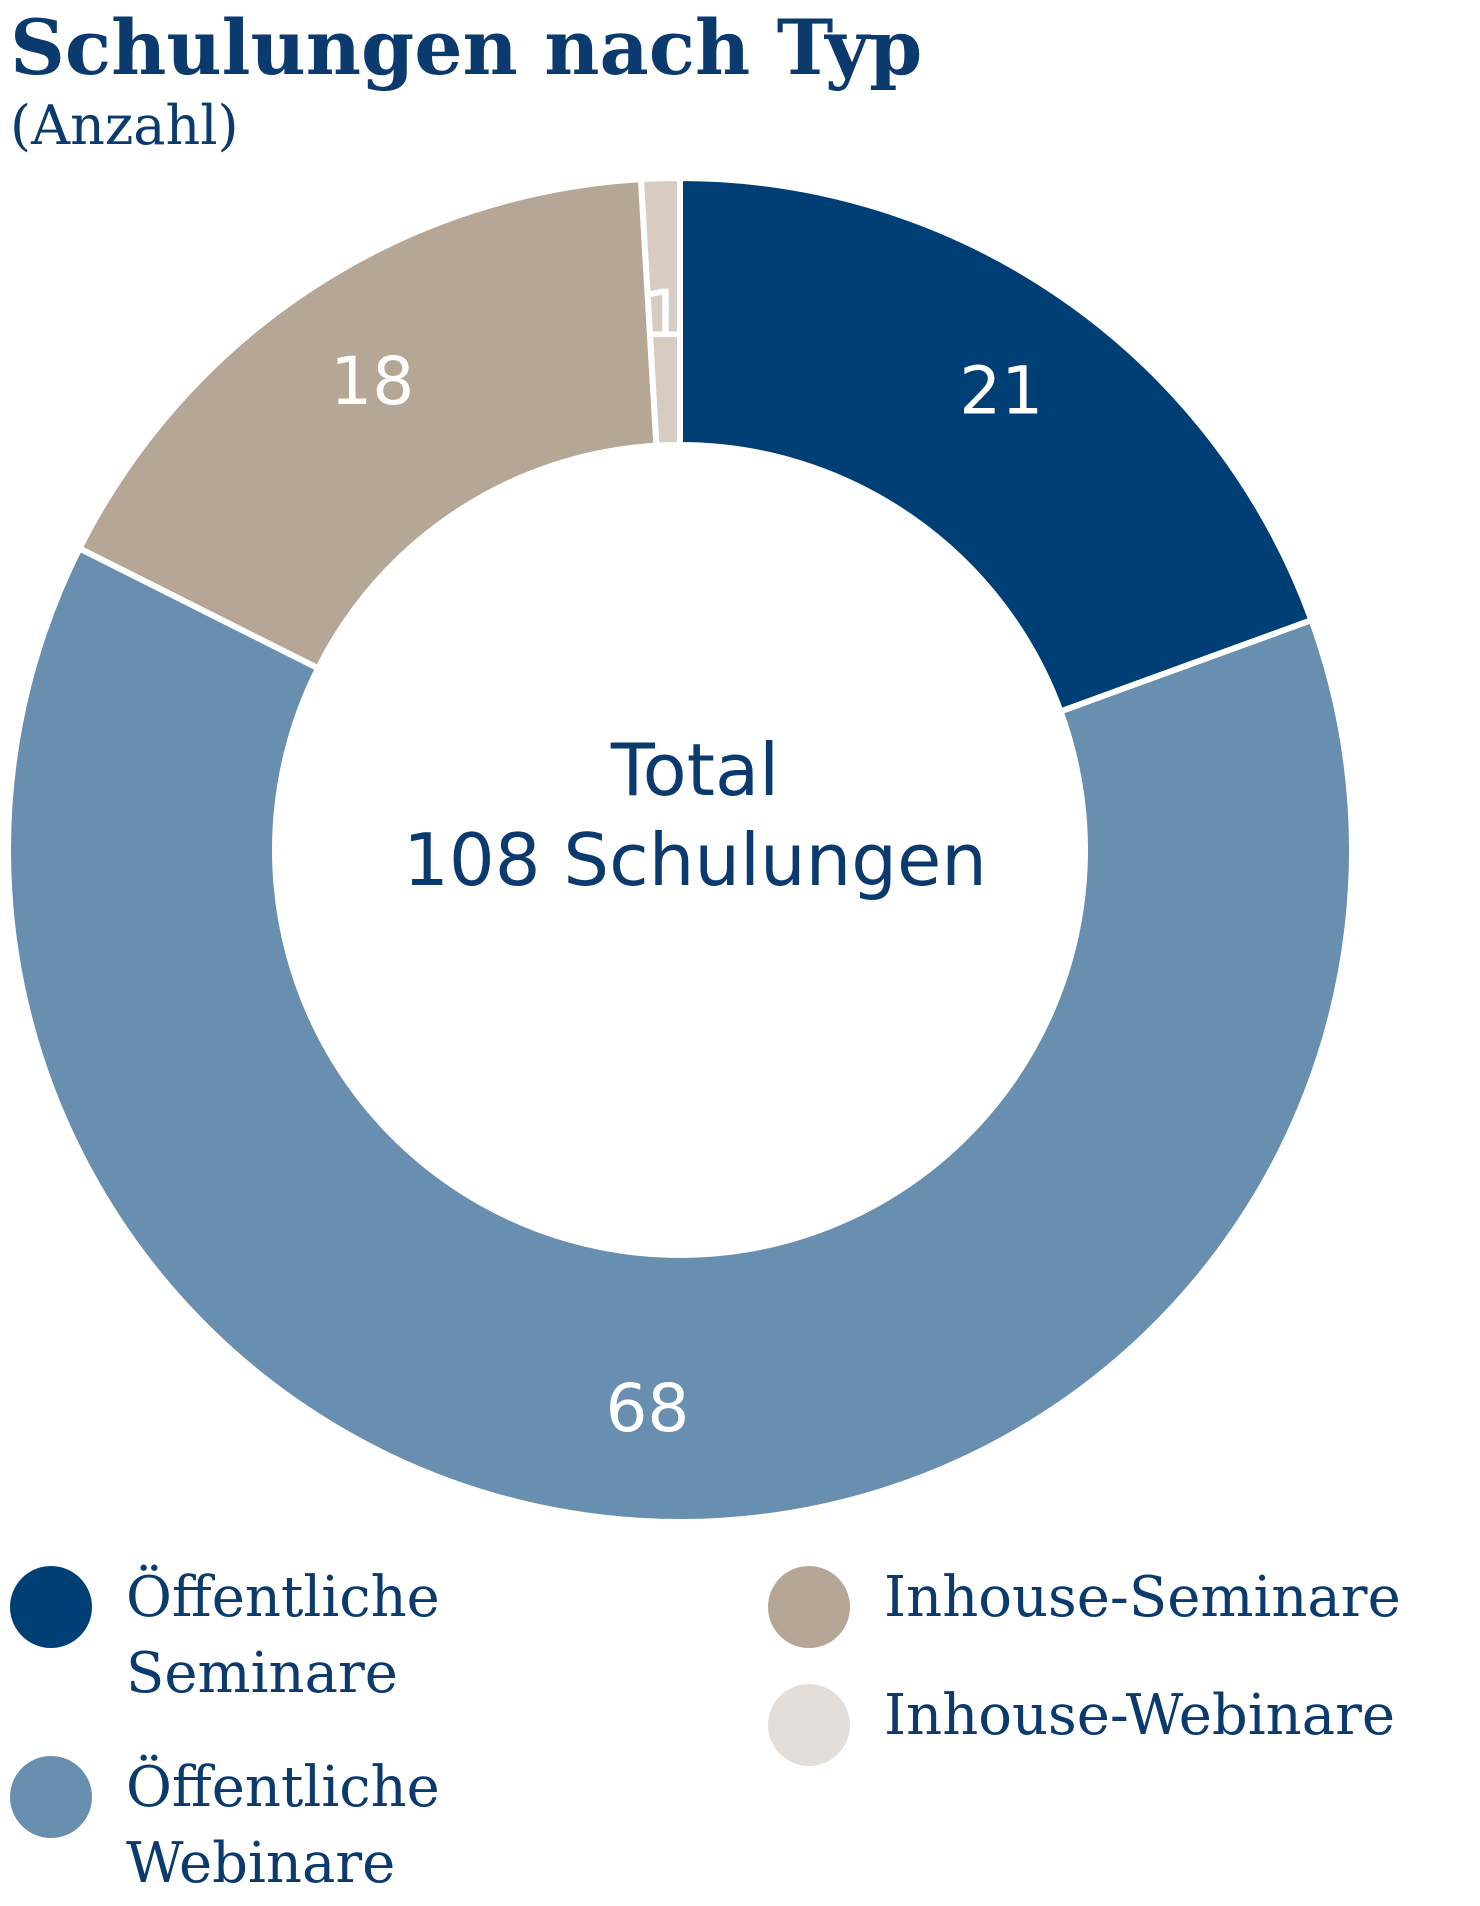 This screenshot has width=1480, height=1906. I want to click on data-label-3: 1, so click(664, 314).